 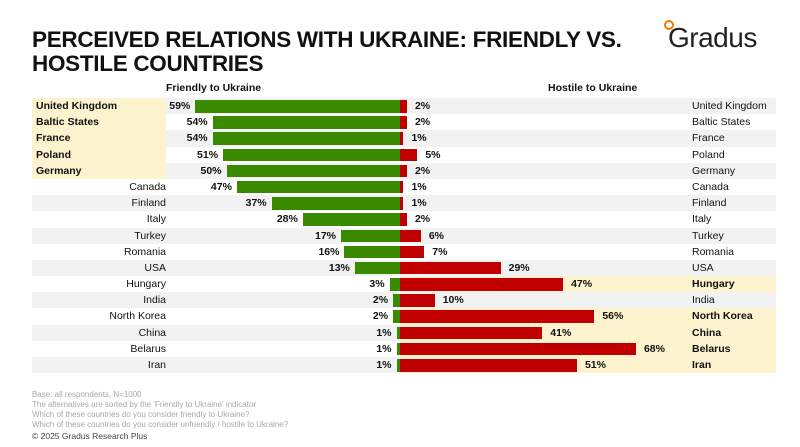 I want to click on chart-row: Germany Germany 50% 2%, so click(x=404, y=170).